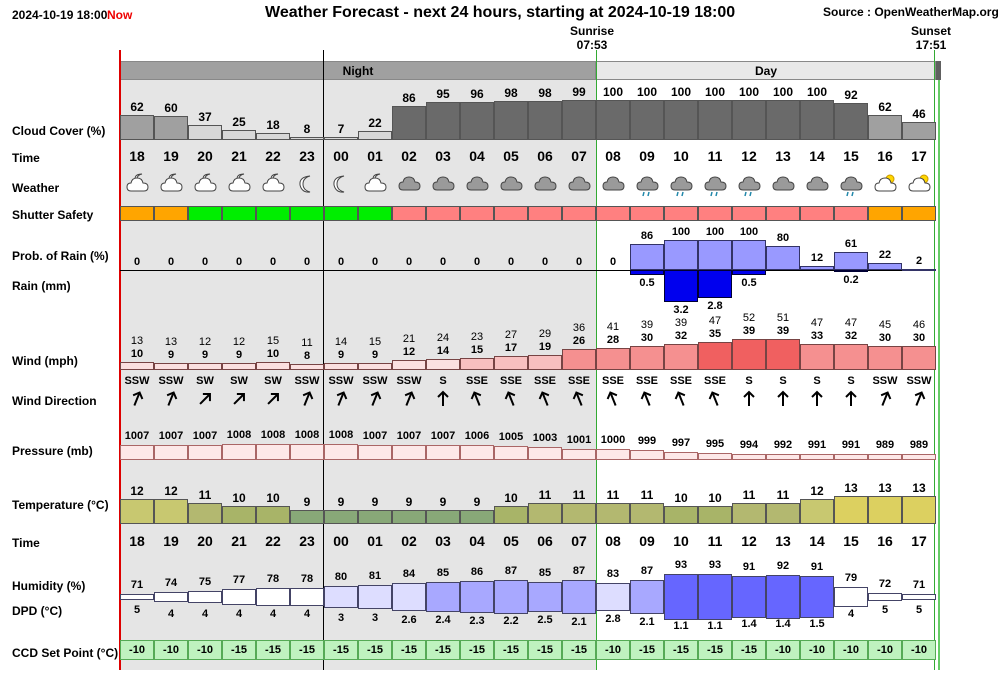 This screenshot has width=1000, height=680. Describe the element at coordinates (273, 354) in the screenshot. I see `wind-speed-value: 10` at that location.